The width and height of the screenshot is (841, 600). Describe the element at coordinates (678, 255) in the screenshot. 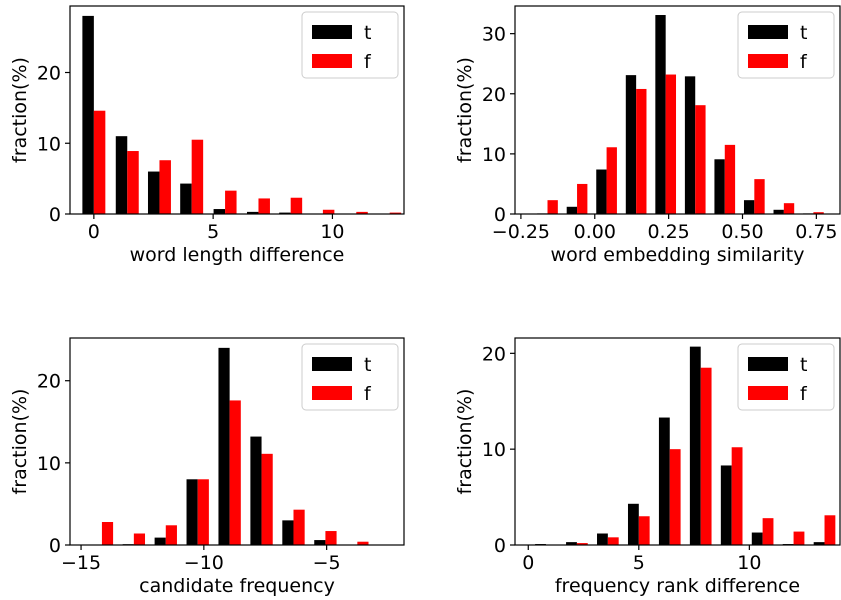

I see `x-axis-label: word embedding similarity` at that location.